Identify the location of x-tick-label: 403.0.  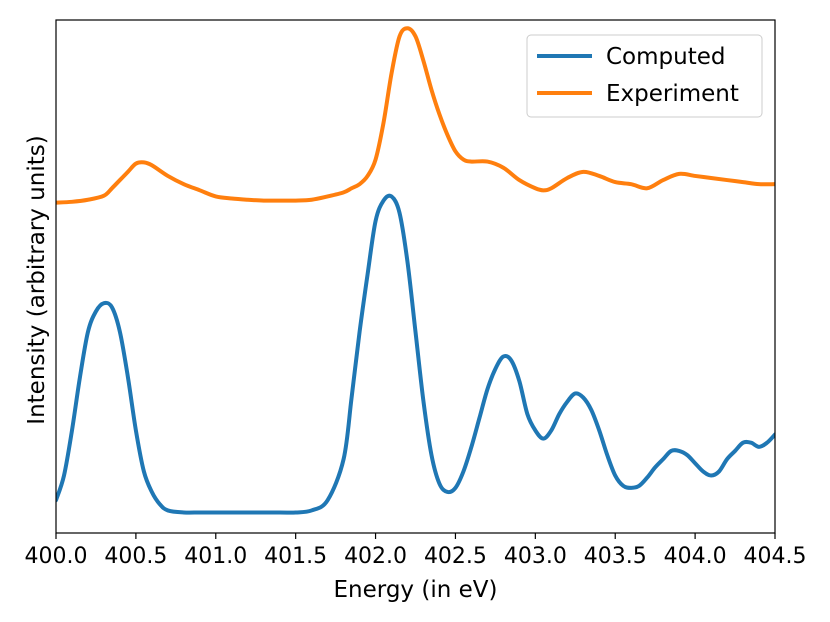
(535, 556).